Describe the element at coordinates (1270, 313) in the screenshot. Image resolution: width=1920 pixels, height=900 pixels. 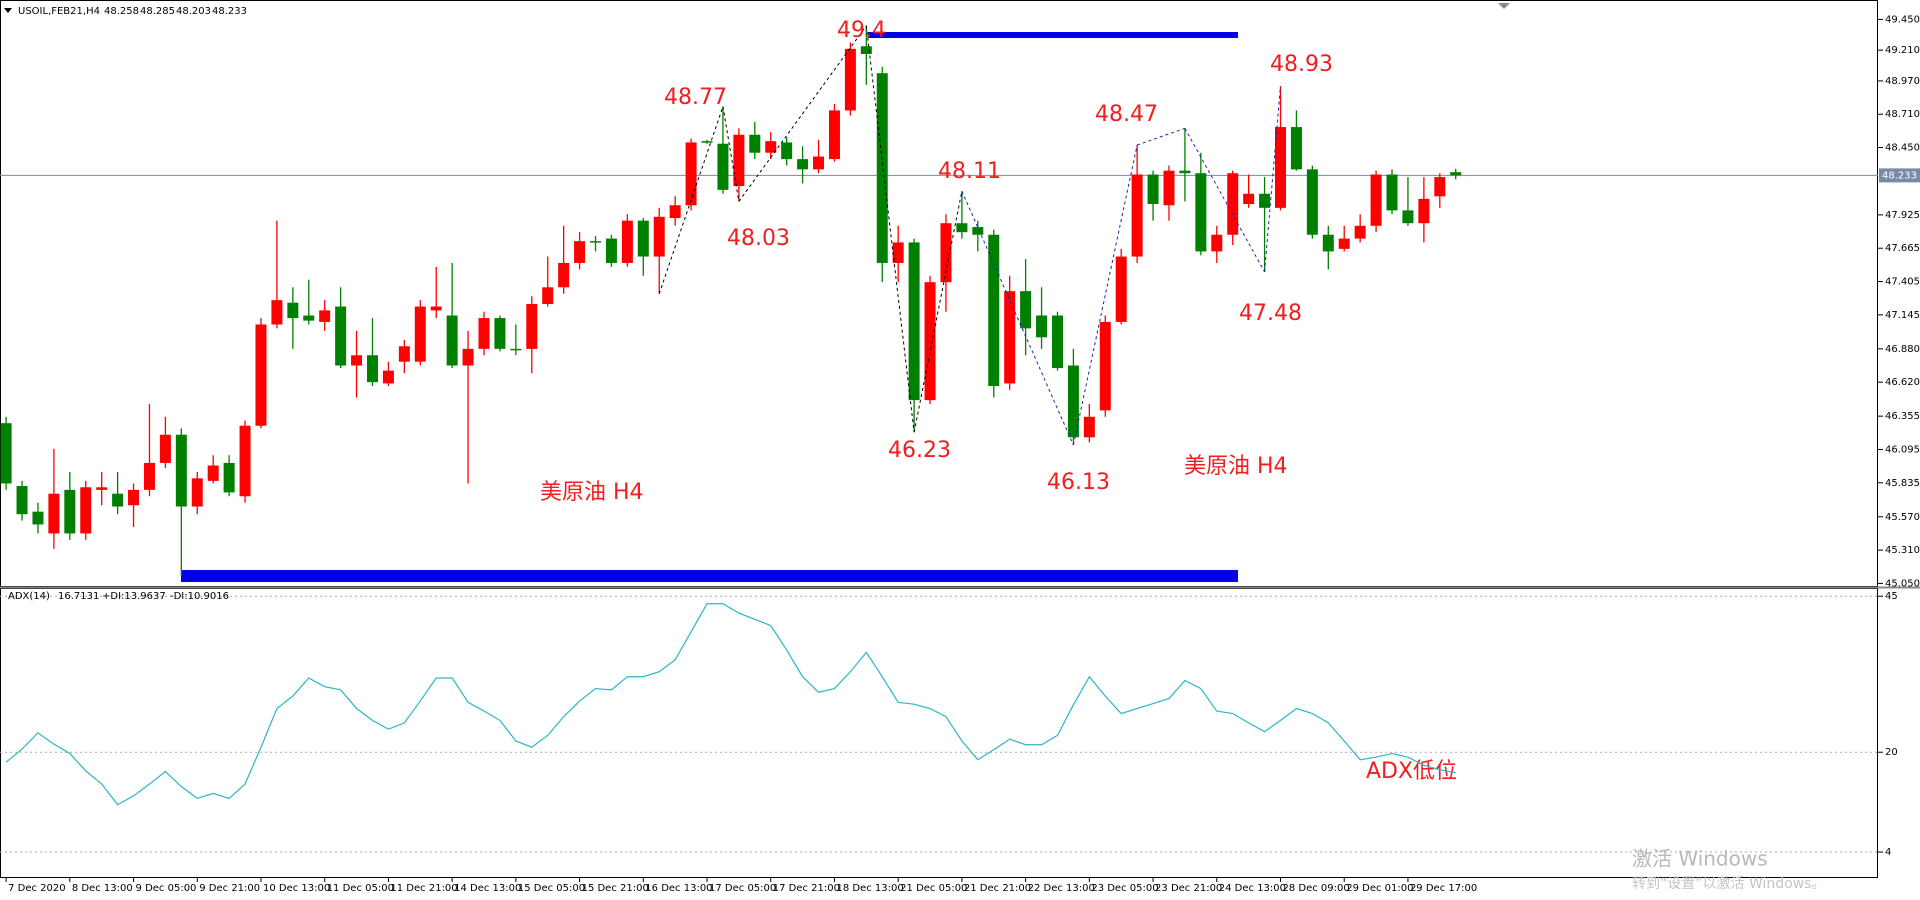
I see `annotation: 47.48` at that location.